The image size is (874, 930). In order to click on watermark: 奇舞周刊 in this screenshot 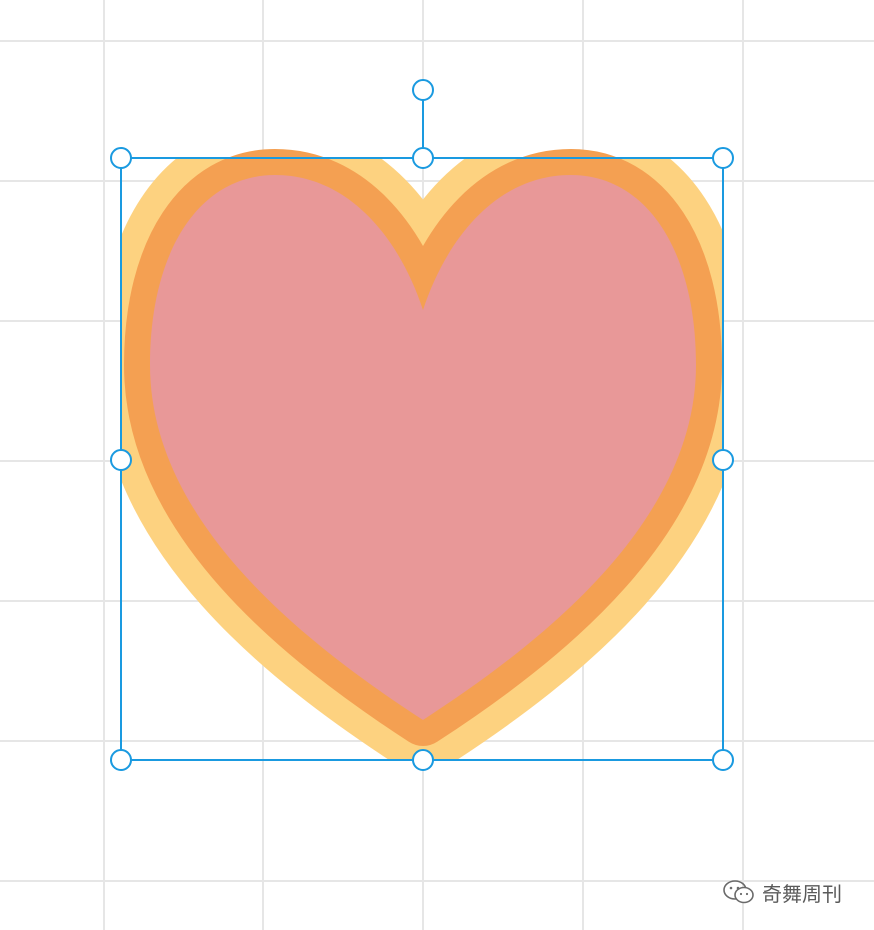, I will do `click(782, 892)`.